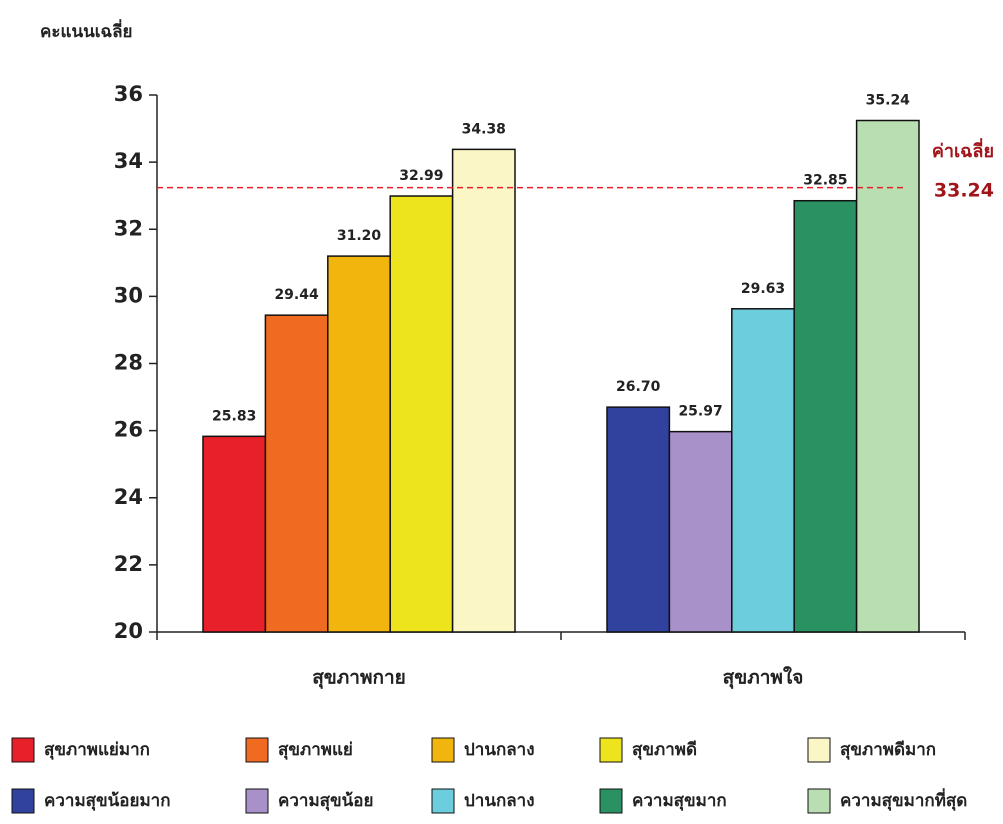 The height and width of the screenshot is (824, 1003). I want to click on x-tick-label: สุขภาพกาย, so click(359, 678).